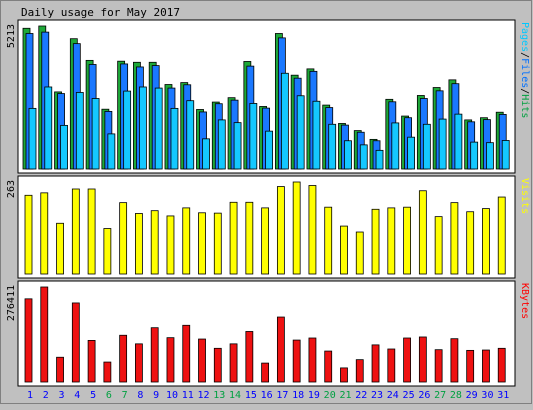 Image resolution: width=533 pixels, height=410 pixels. I want to click on x-tick-label: 9, so click(156, 395).